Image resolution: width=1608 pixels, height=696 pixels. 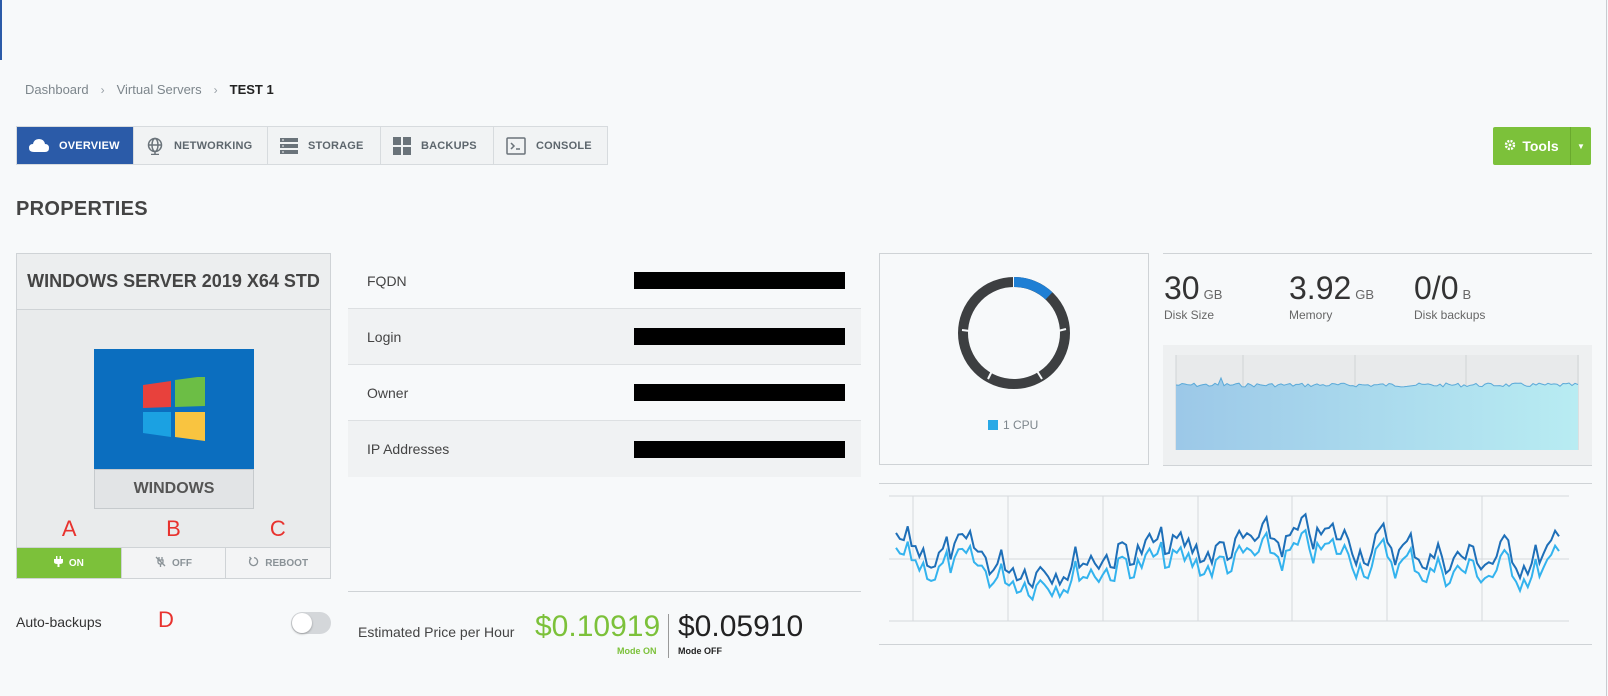 I want to click on server-icon, so click(x=289, y=146).